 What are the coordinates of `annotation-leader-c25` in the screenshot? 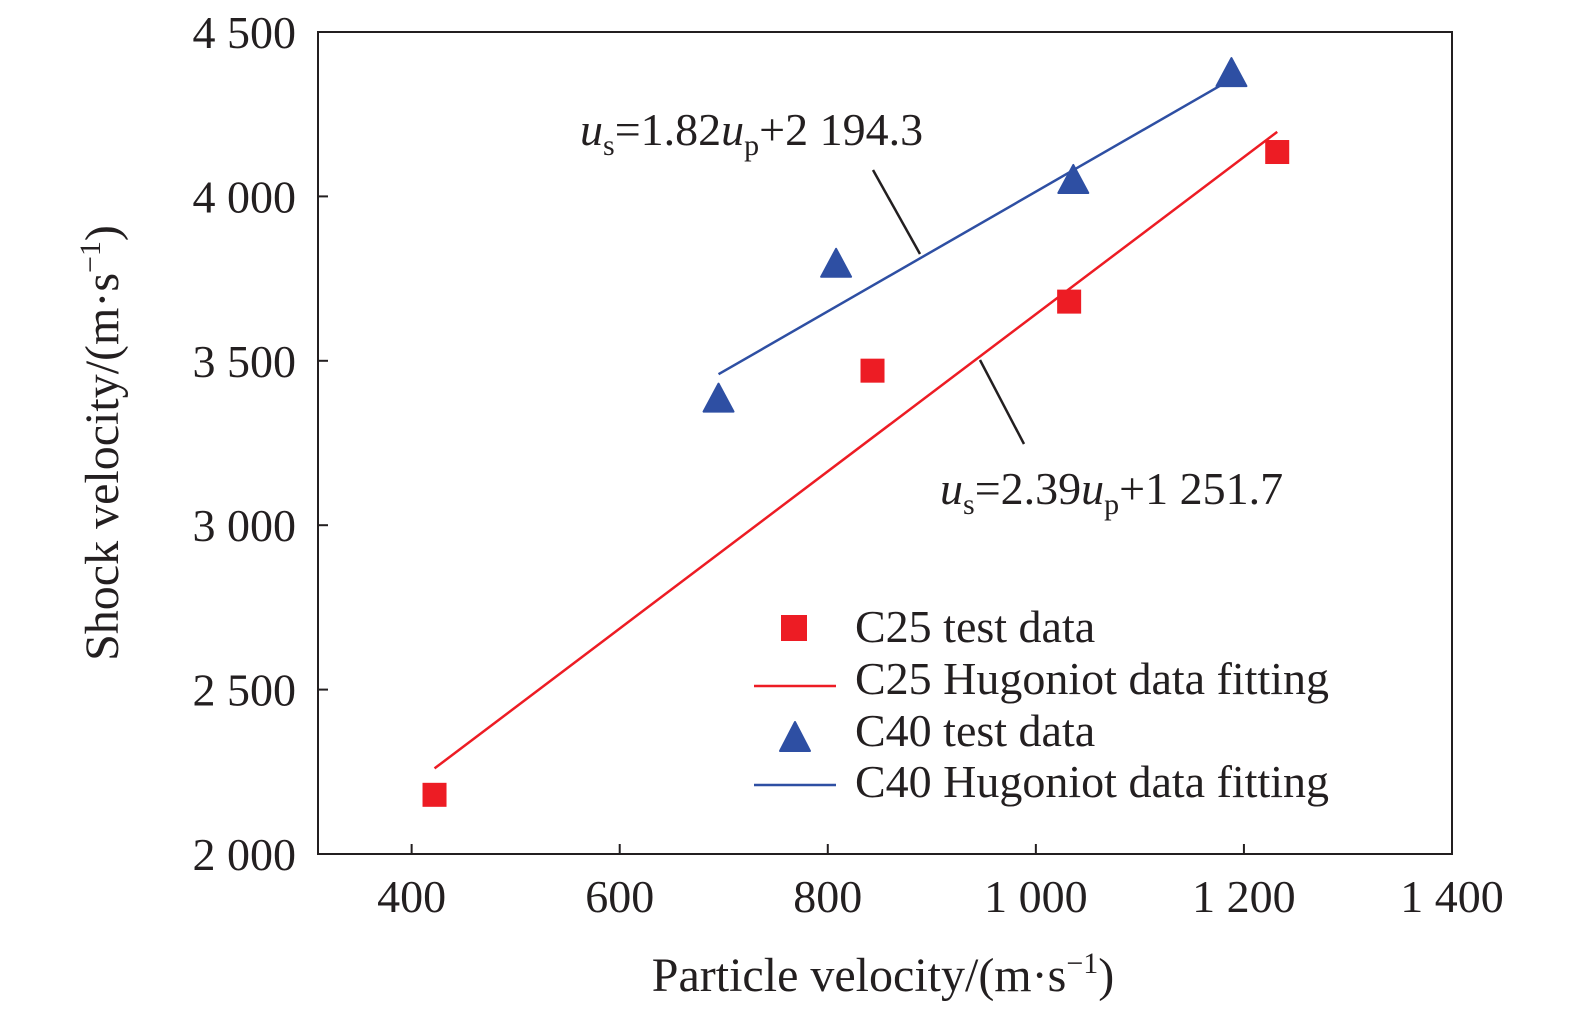 It's located at (1002, 402).